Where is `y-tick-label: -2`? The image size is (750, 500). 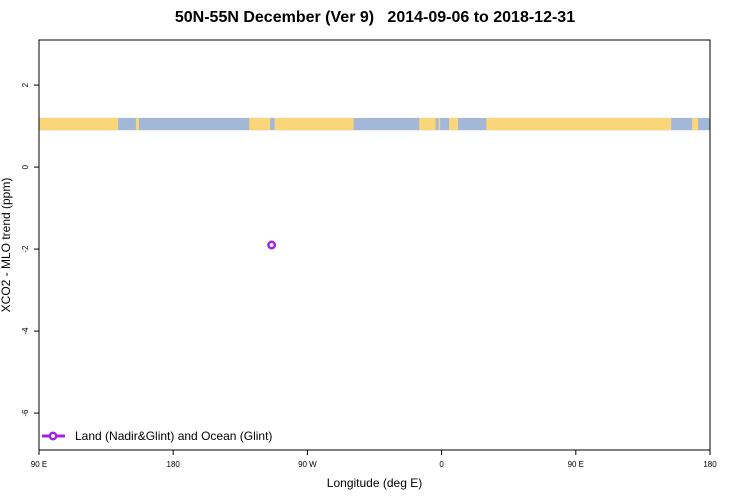
y-tick-label: -2 is located at coordinates (25, 249).